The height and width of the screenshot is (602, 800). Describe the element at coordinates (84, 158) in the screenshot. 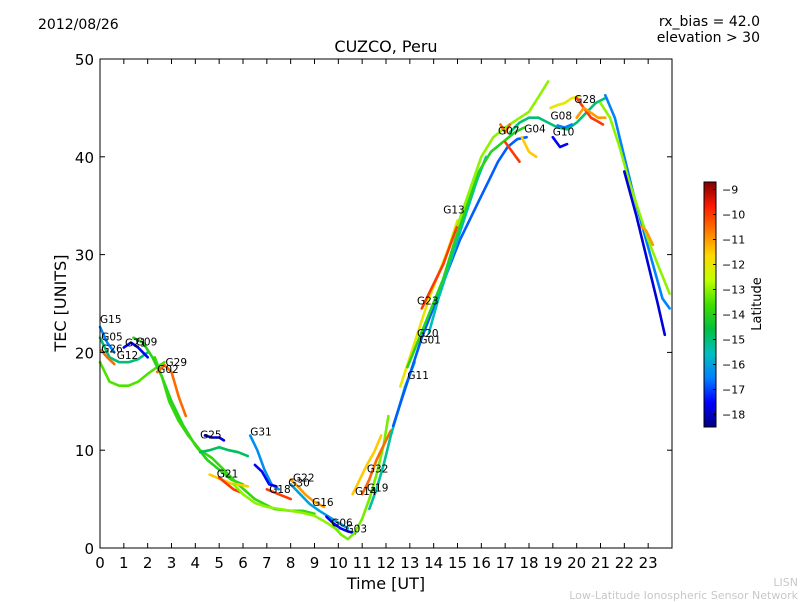

I see `y-tick-label-40: 40` at that location.